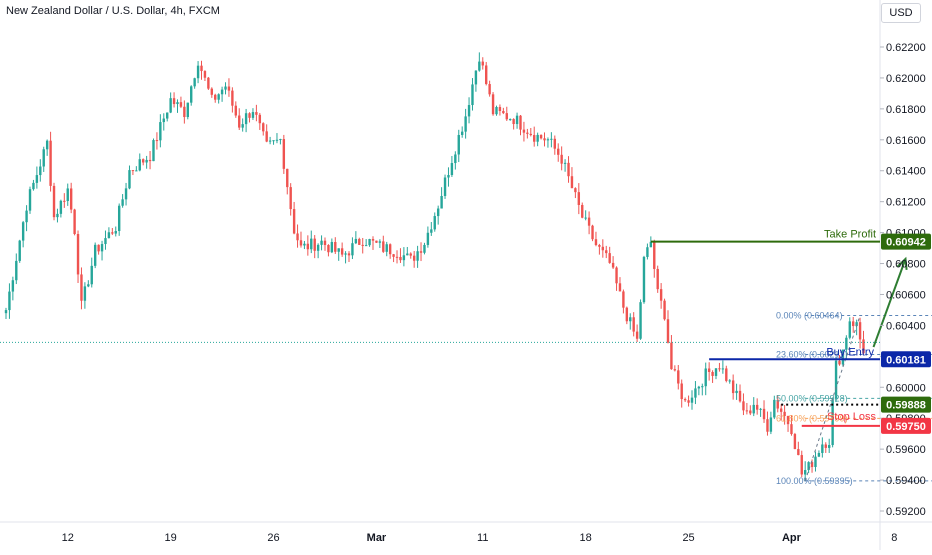 The image size is (932, 555). I want to click on x-tick-label: Mar, so click(377, 538).